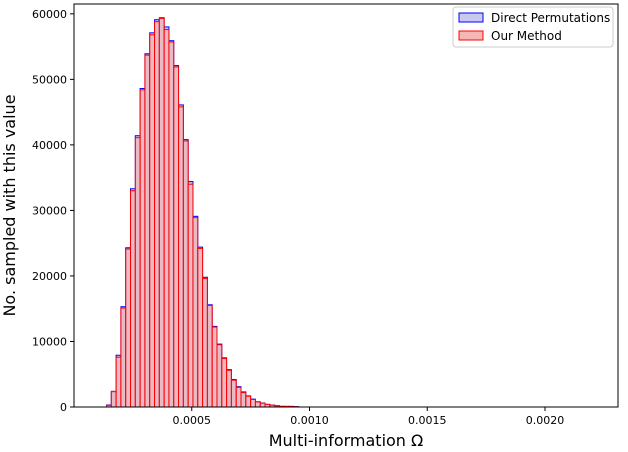 The image size is (628, 452). Describe the element at coordinates (545, 420) in the screenshot. I see `x-tick-label: 0.0020` at that location.